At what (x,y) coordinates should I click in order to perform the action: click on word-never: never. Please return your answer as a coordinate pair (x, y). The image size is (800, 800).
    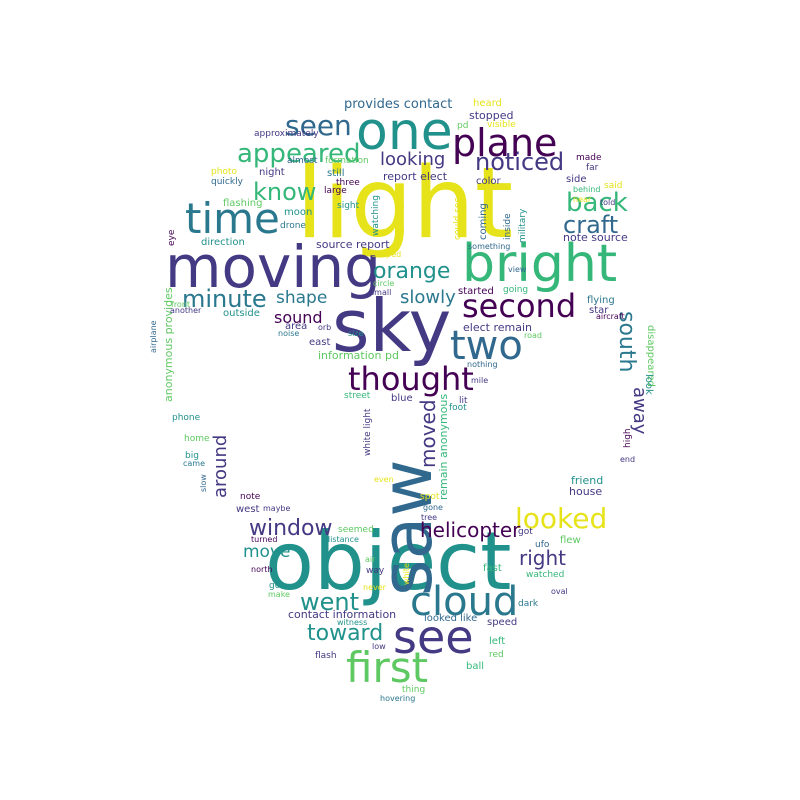
    Looking at the image, I should click on (374, 587).